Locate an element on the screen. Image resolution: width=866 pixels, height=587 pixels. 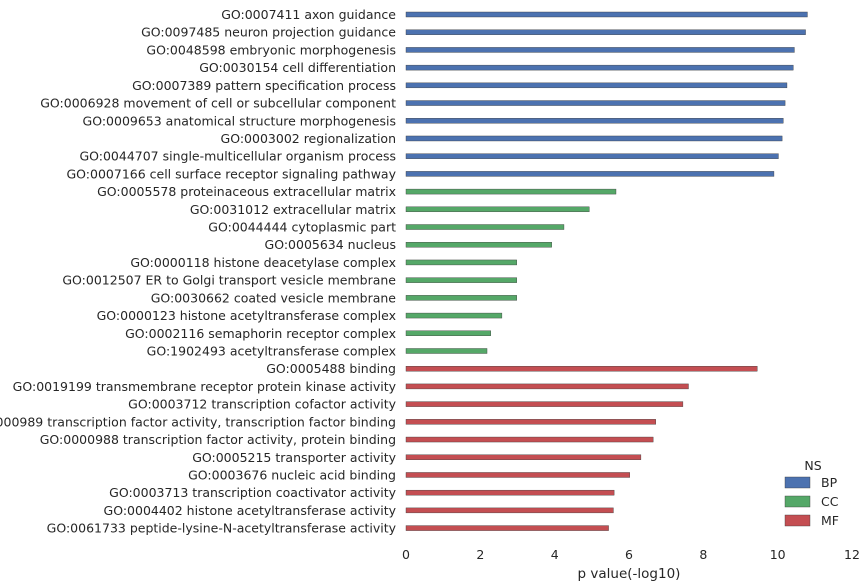
category-label-15: GO:0000118 histone deacetylase complex is located at coordinates (263, 262).